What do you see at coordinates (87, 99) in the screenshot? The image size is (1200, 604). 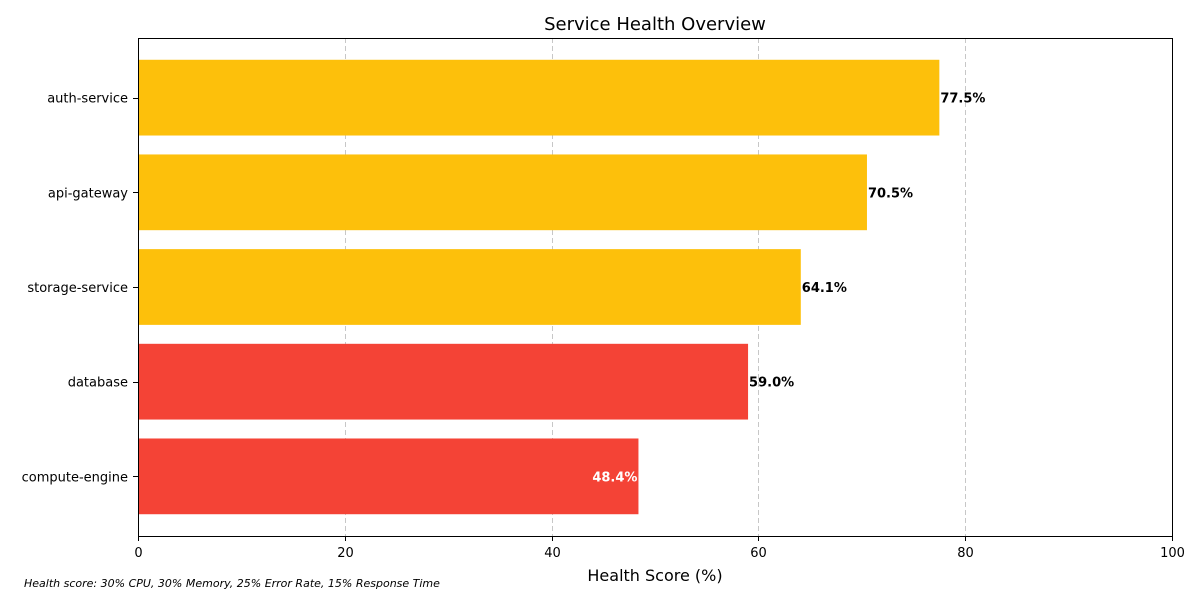 I see `y-tick-label: auth-service` at bounding box center [87, 99].